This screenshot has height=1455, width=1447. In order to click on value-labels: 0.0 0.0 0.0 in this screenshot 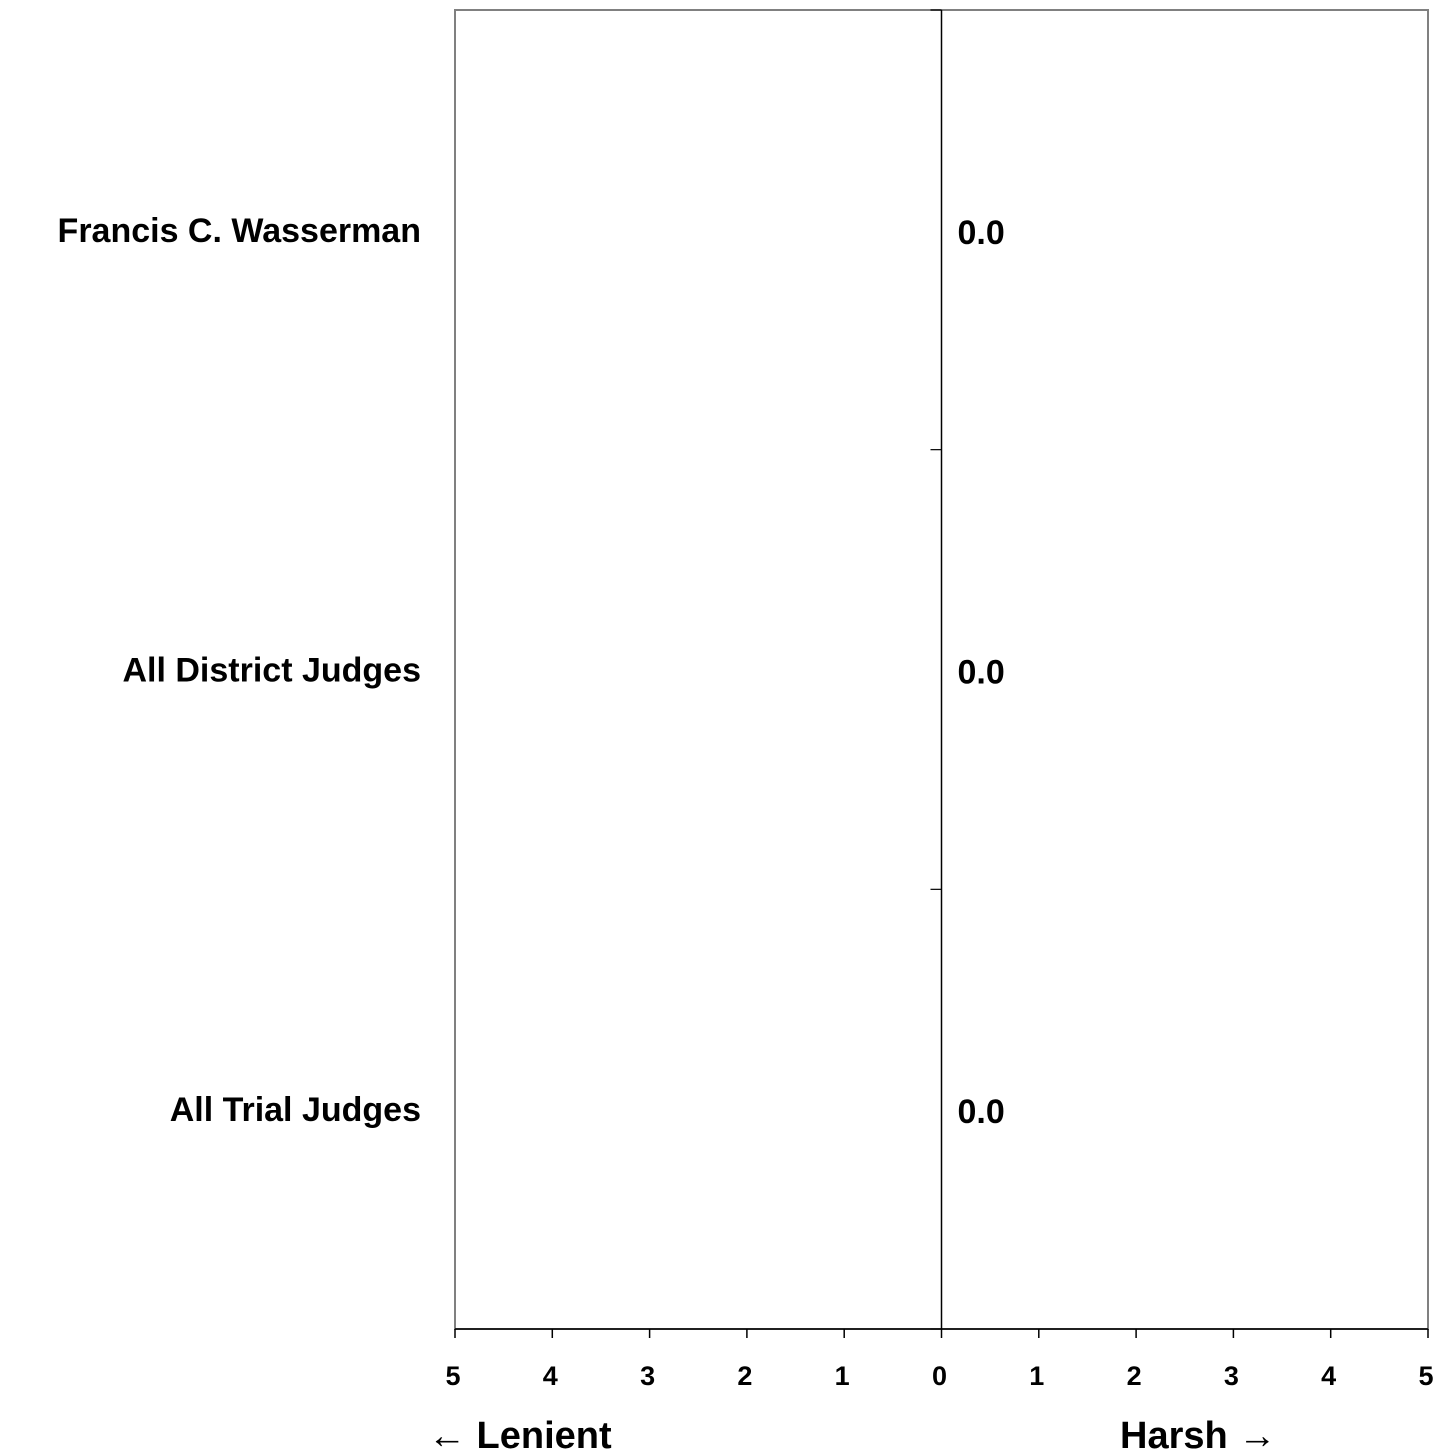, I will do `click(981, 672)`.